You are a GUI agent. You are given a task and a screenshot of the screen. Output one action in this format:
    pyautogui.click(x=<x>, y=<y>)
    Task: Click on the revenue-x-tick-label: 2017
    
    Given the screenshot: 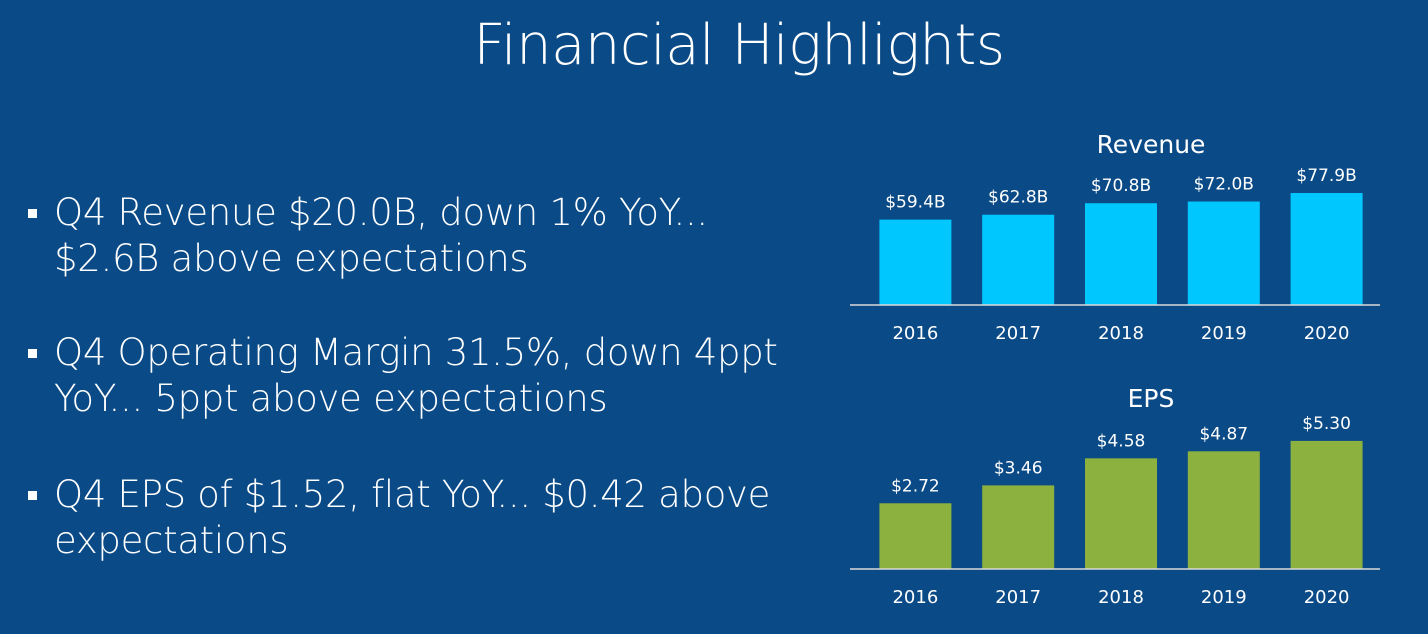 What is the action you would take?
    pyautogui.click(x=1018, y=333)
    